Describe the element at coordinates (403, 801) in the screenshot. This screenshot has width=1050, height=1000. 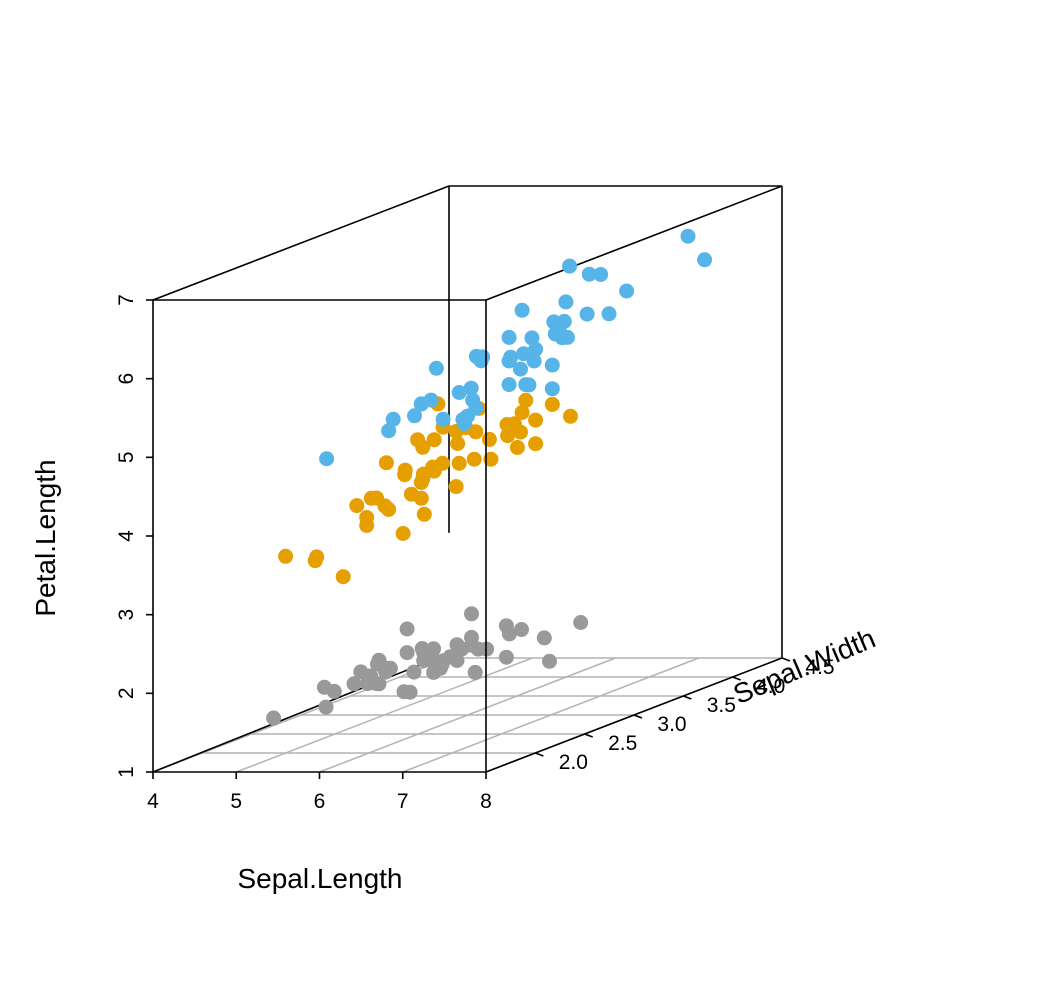
I see `x-tick-label: 7` at that location.